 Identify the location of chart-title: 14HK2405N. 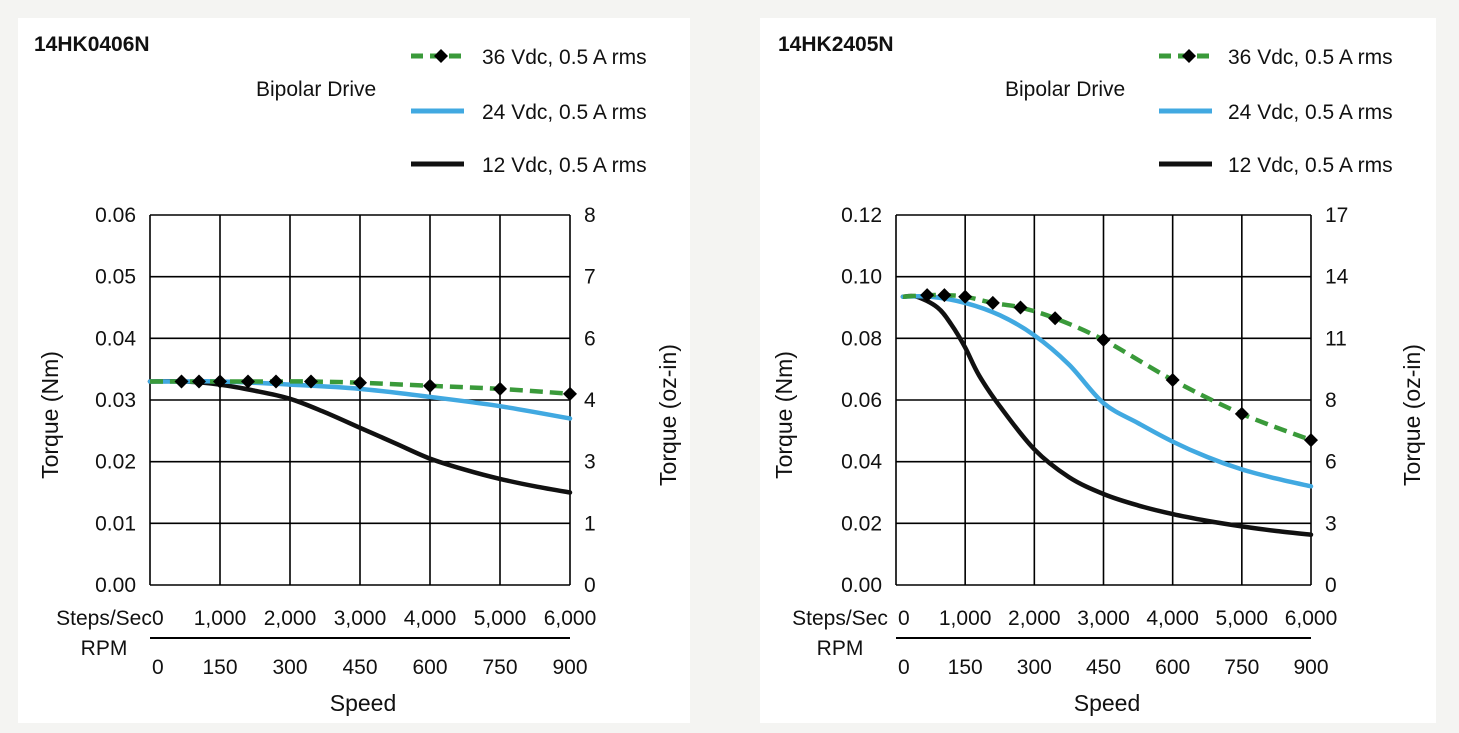
(836, 44).